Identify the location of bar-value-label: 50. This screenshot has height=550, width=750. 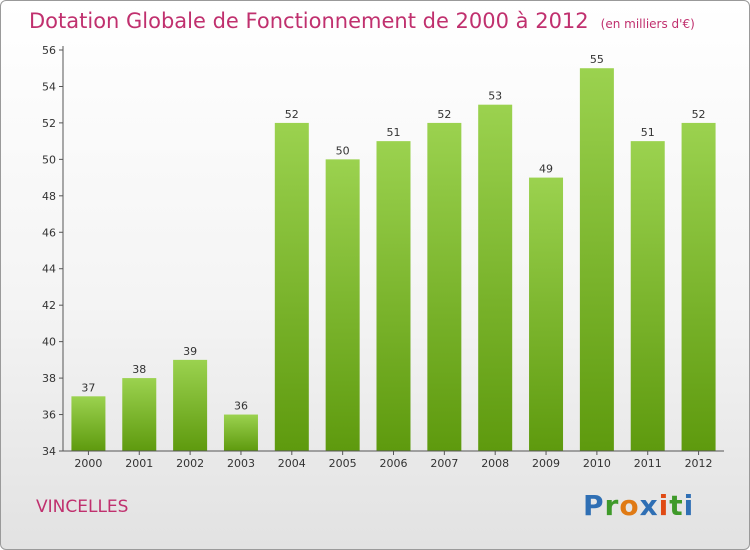
(343, 150).